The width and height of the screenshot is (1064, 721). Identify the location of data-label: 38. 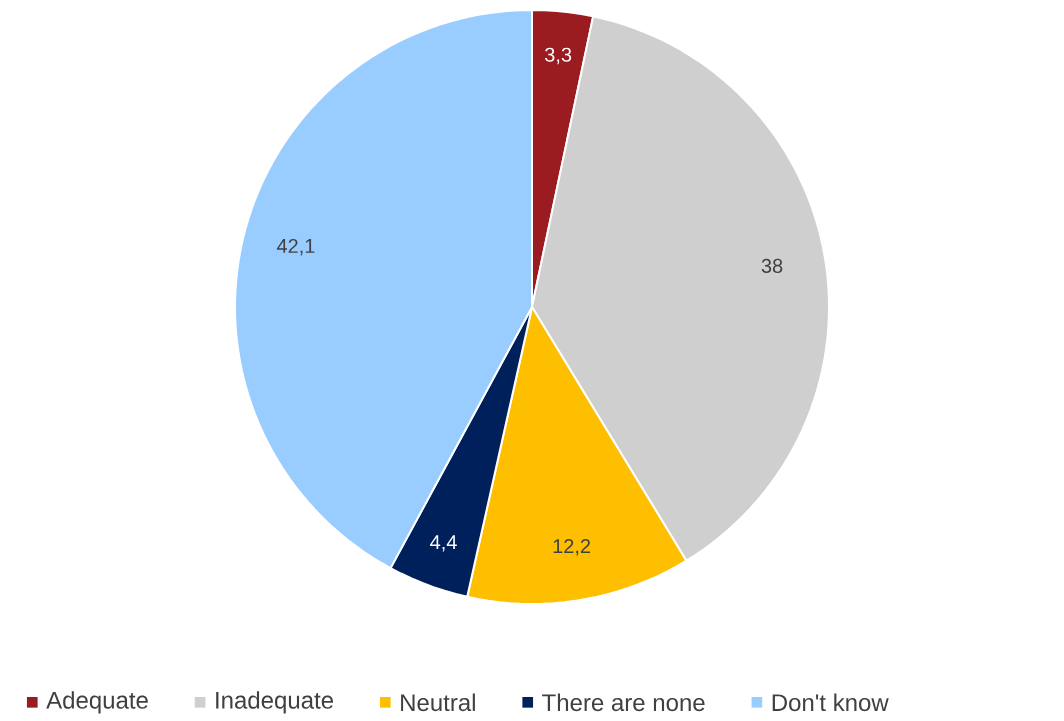
(772, 265).